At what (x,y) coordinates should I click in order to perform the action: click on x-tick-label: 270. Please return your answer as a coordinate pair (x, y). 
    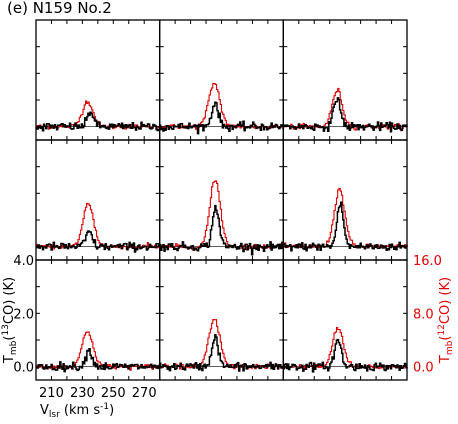
    Looking at the image, I should click on (144, 393).